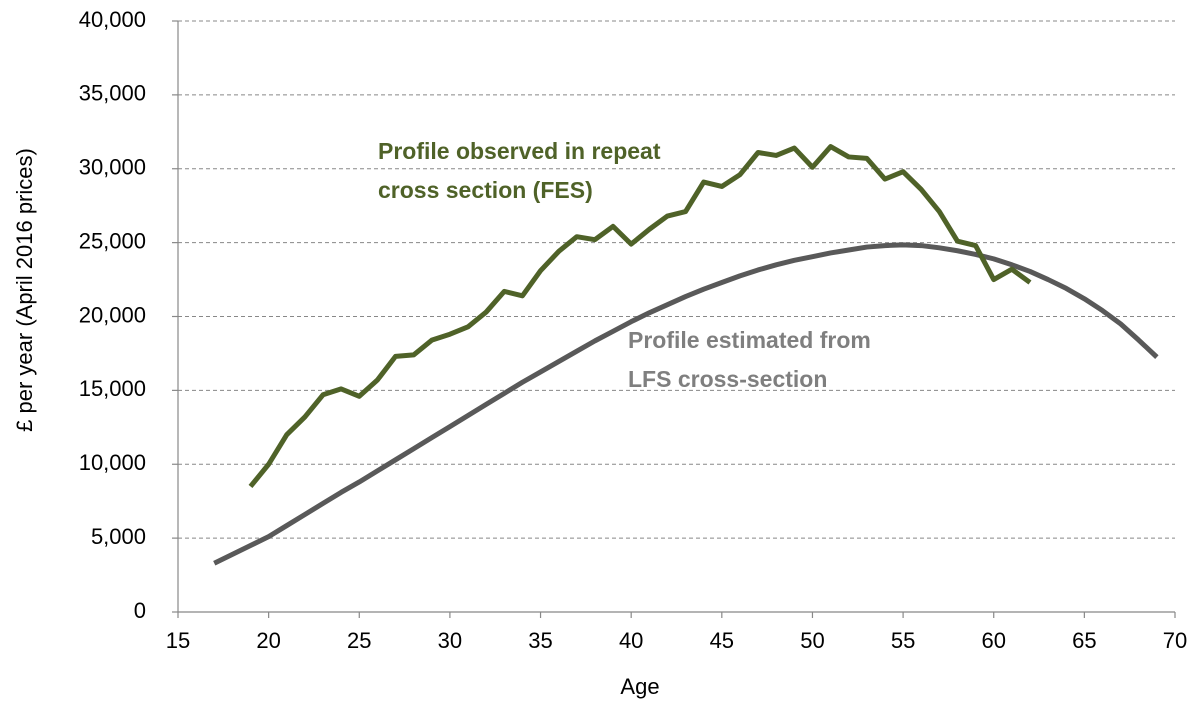  What do you see at coordinates (140, 610) in the screenshot?
I see `y-tick-label: 0` at bounding box center [140, 610].